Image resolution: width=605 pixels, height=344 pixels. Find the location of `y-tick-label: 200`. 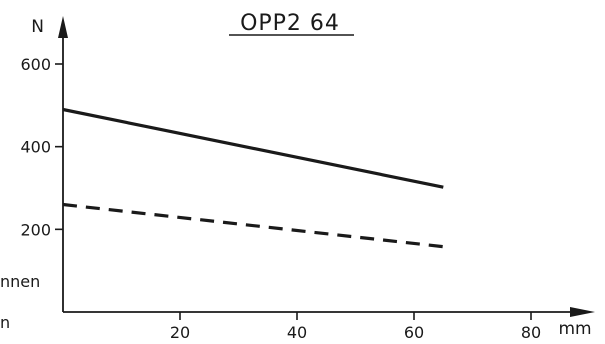

y-tick-label: 200 is located at coordinates (35, 229).